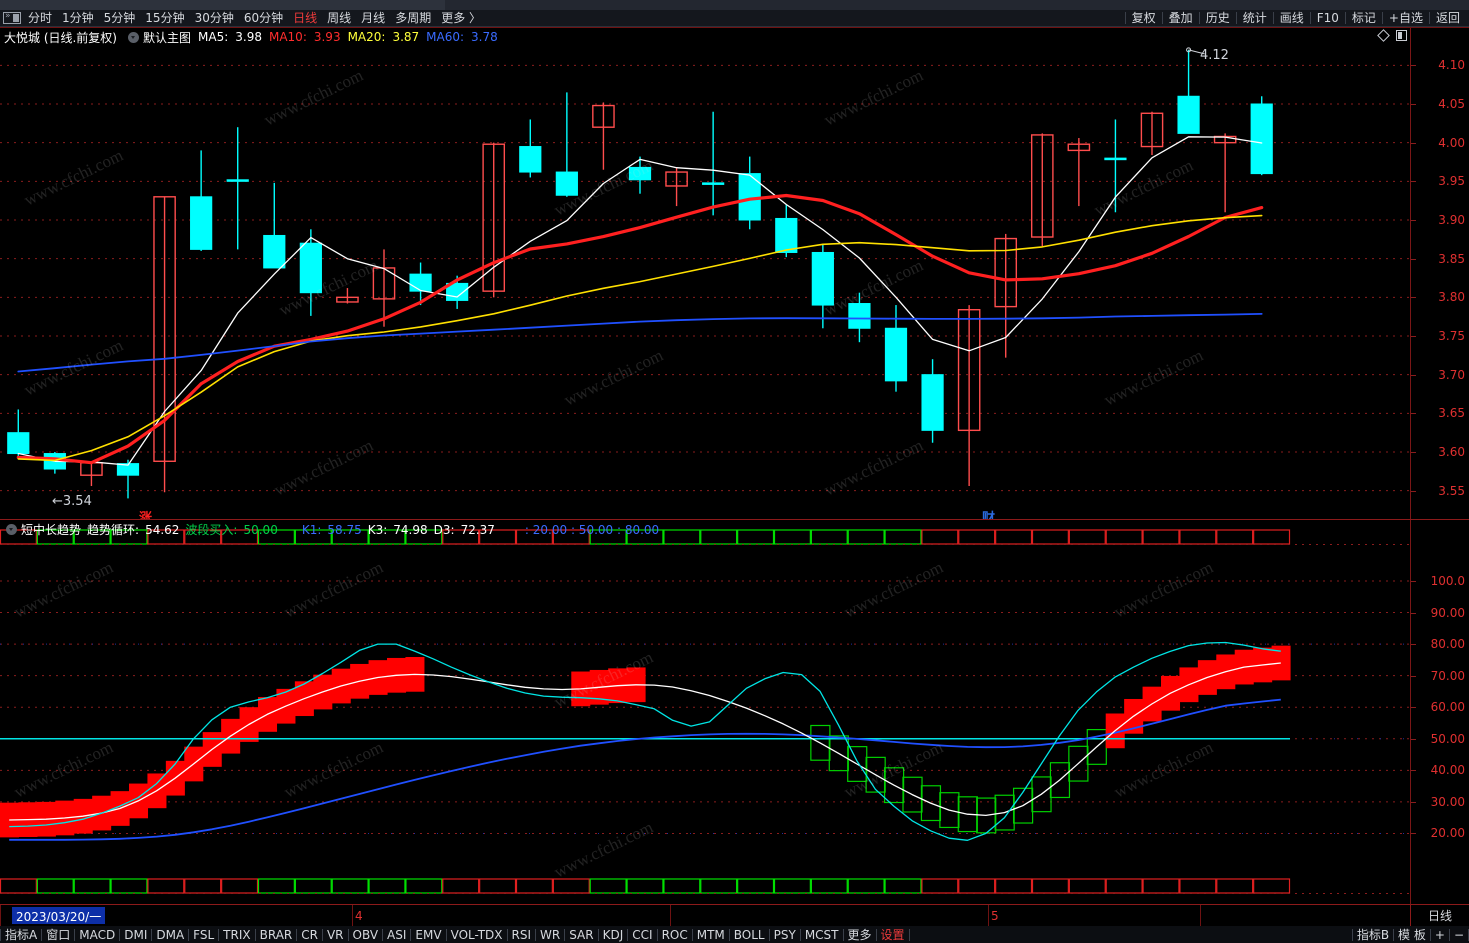  What do you see at coordinates (522, 934) in the screenshot?
I see `bb-rsi: RSI` at bounding box center [522, 934].